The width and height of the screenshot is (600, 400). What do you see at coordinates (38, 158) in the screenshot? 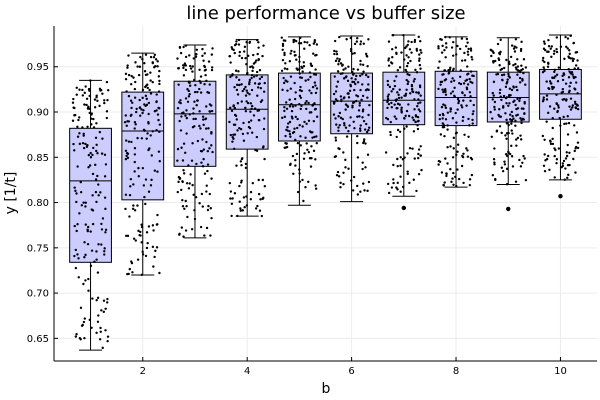
I see `y-tick-label: 0.85` at bounding box center [38, 158].